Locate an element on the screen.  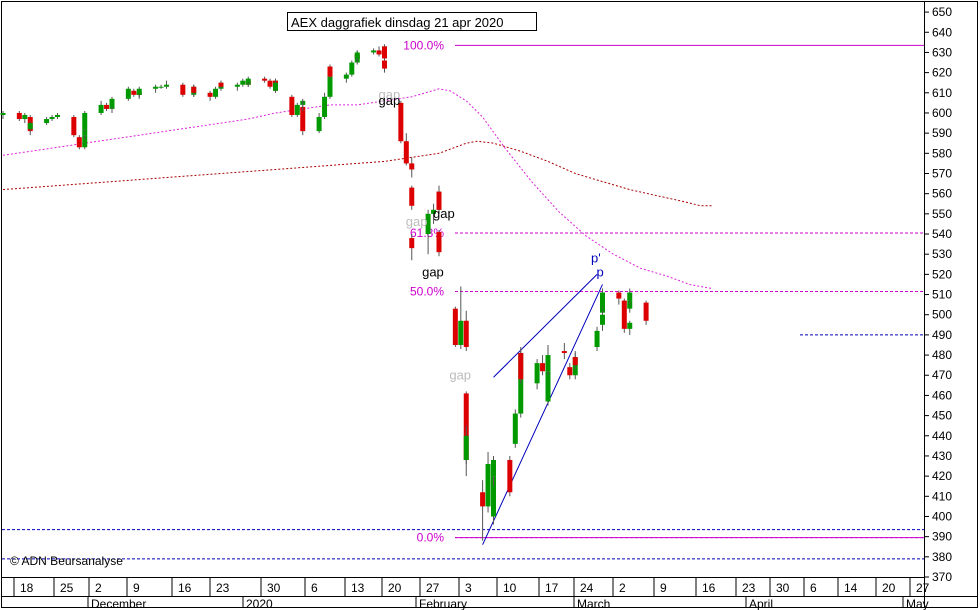
y-tick-label: 530 is located at coordinates (942, 254).